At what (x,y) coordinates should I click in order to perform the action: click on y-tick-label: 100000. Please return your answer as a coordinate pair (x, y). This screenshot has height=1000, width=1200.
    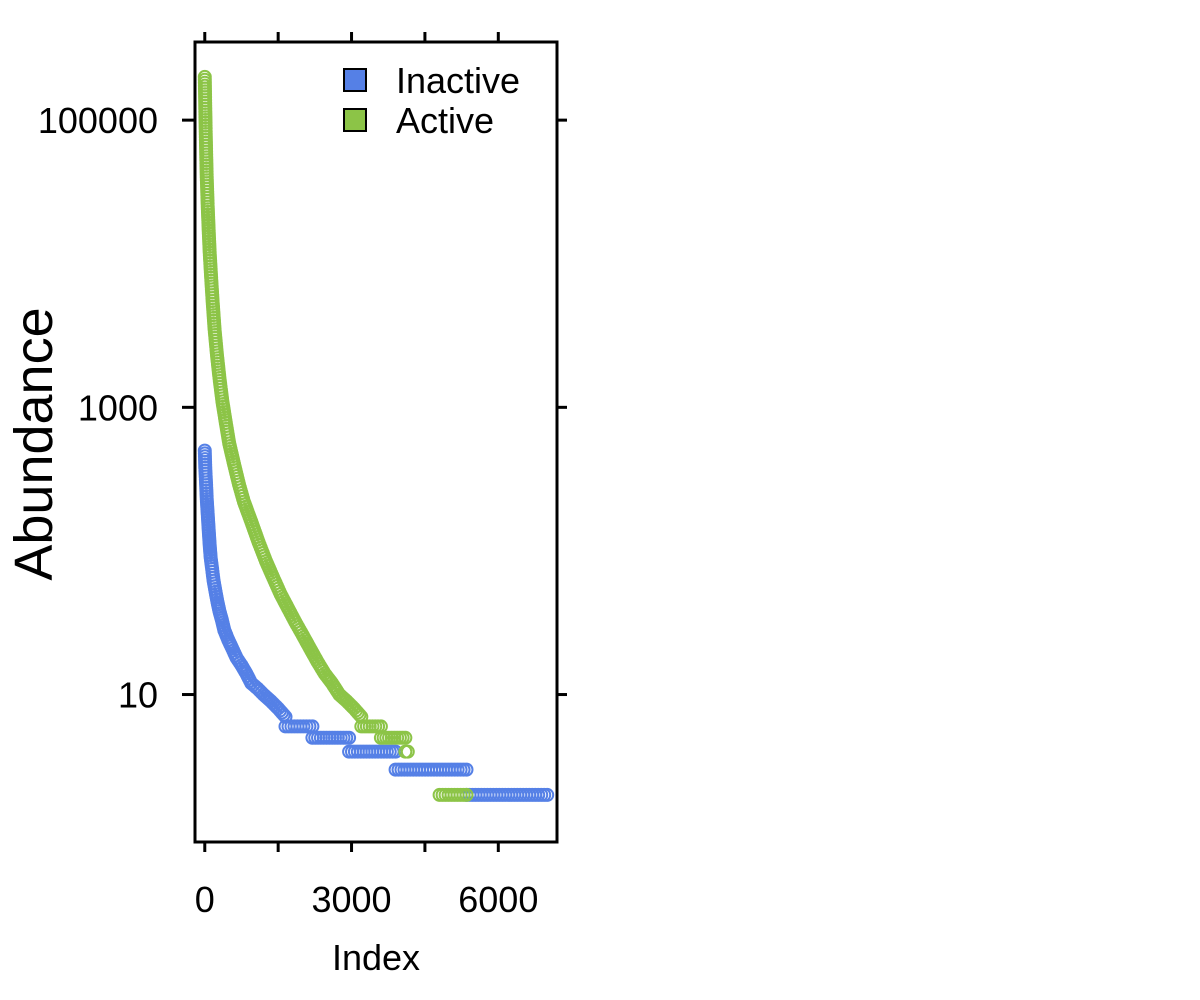
    Looking at the image, I should click on (98, 120).